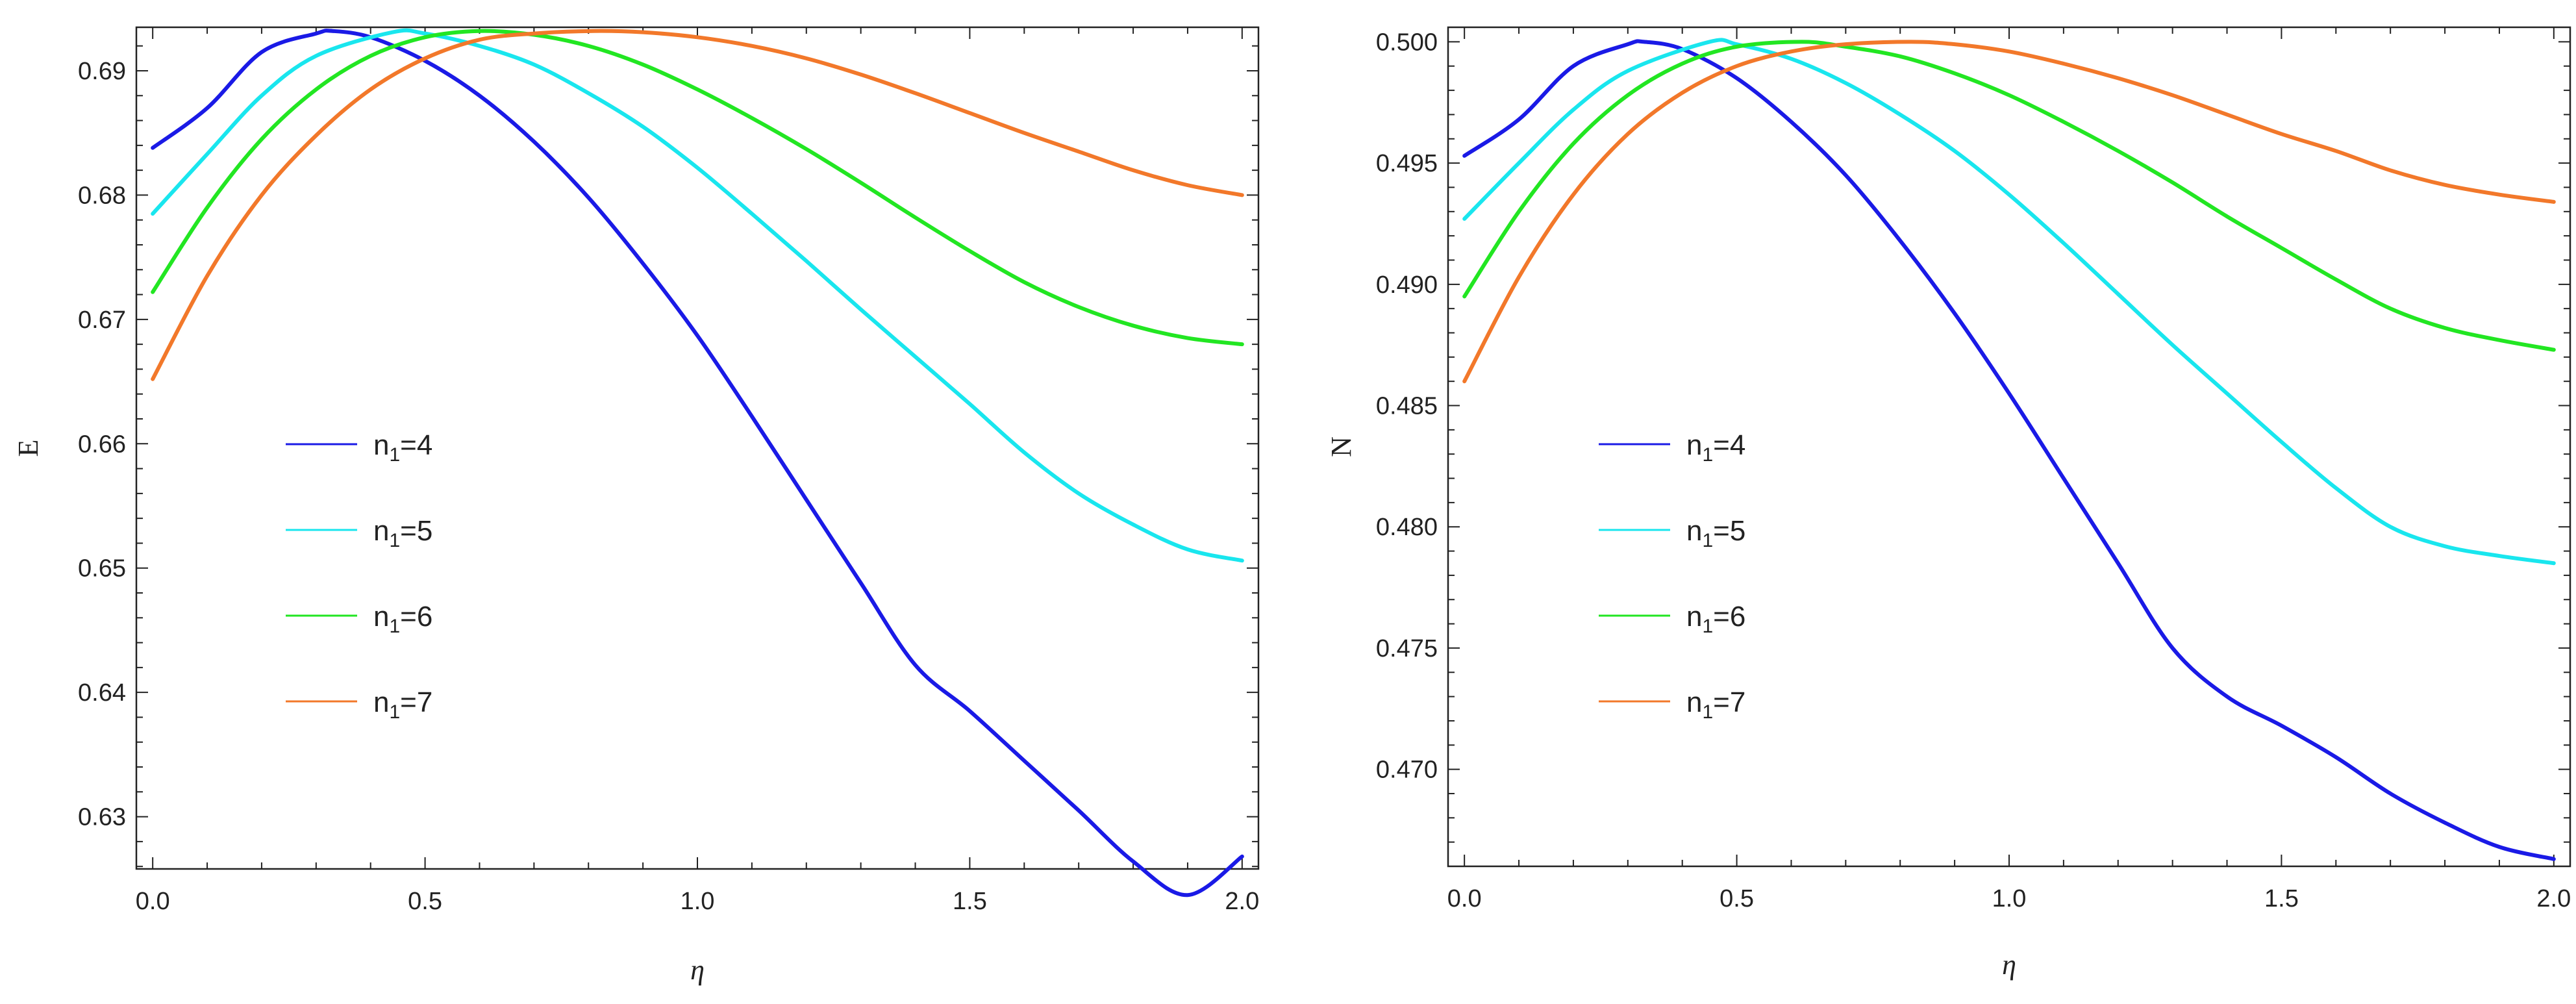  Describe the element at coordinates (1407, 42) in the screenshot. I see `y-tick-label: 0.500` at that location.